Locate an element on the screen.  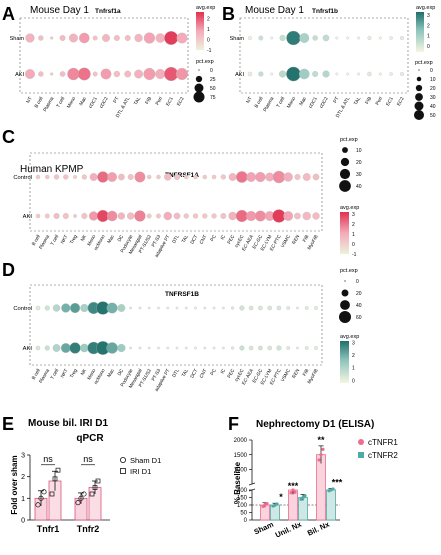
x-tick-label: Tnfr1 is located at coordinates (48, 529).